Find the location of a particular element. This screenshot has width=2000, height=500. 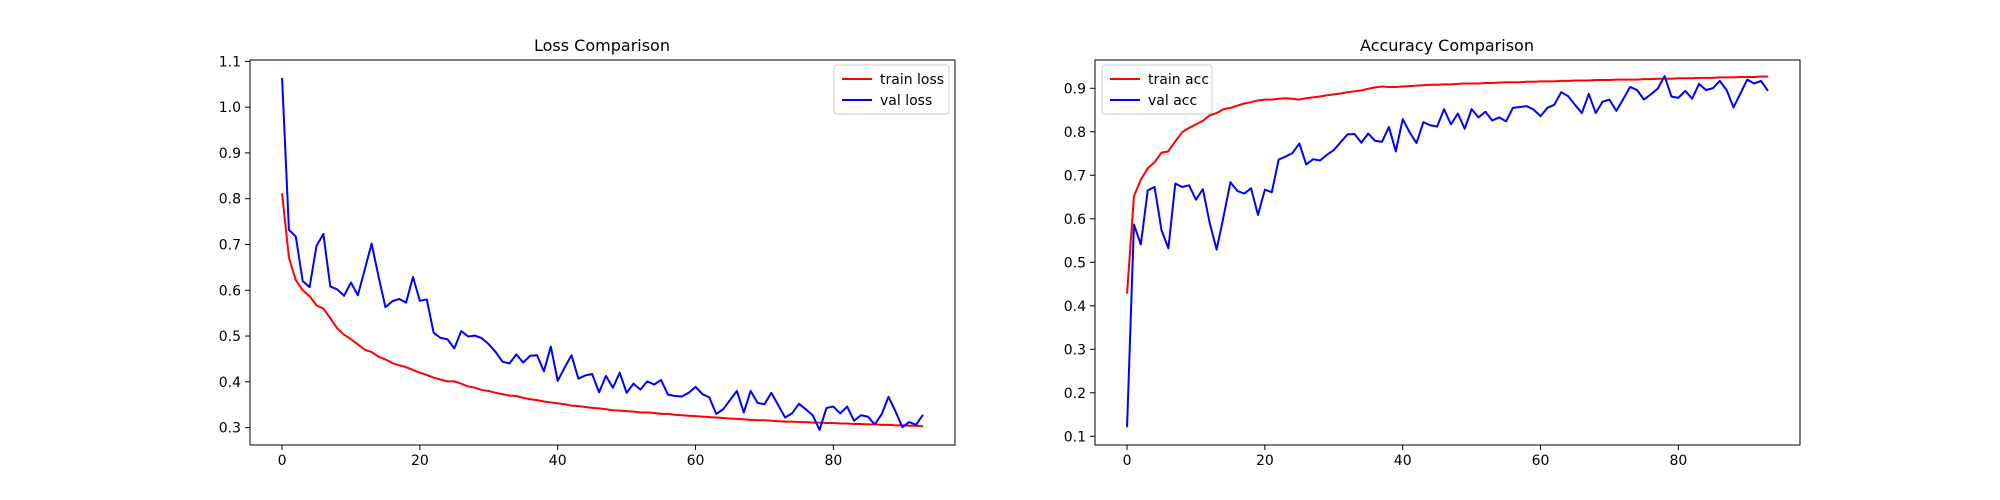

loss-x-tick-label: 40 is located at coordinates (558, 461).